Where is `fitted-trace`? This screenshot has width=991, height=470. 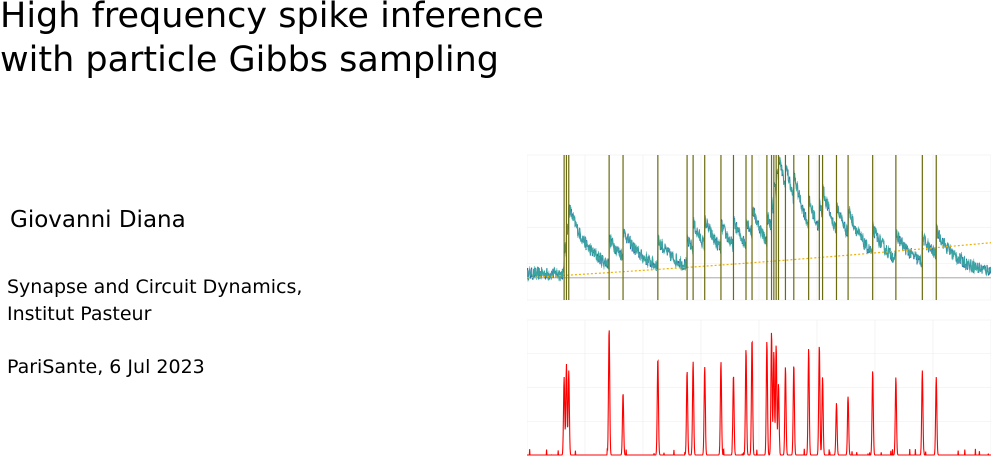
fitted-trace is located at coordinates (759, 219).